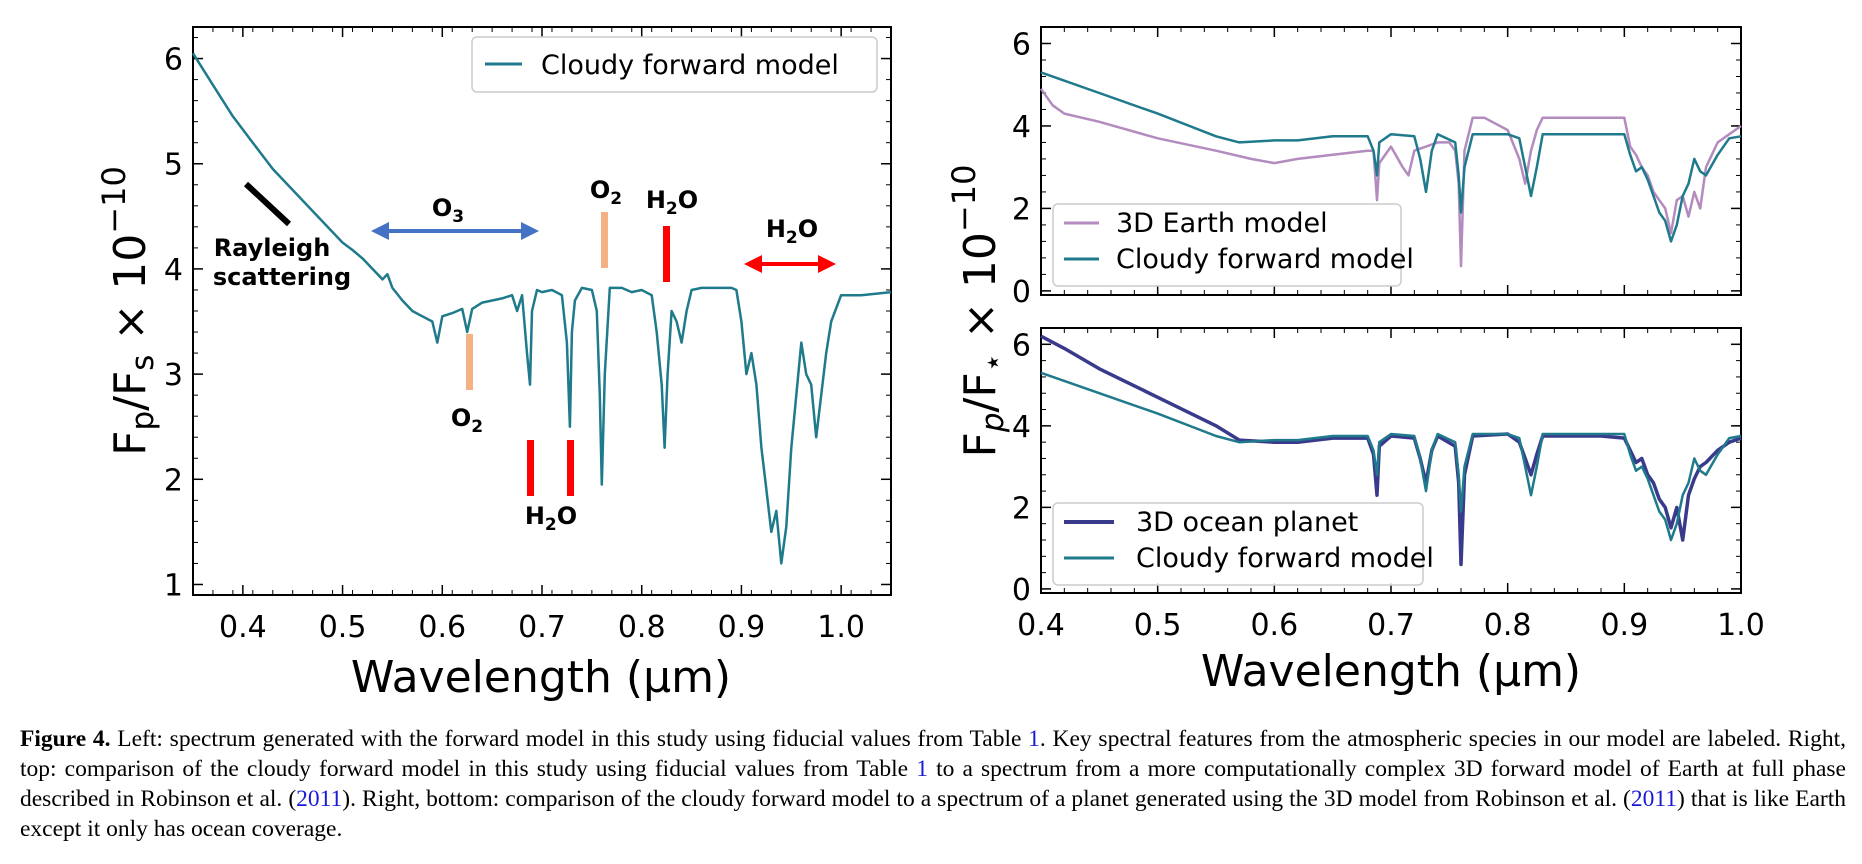 This screenshot has height=864, width=1862. What do you see at coordinates (173, 270) in the screenshot?
I see `left-ytick-label-3: 4` at bounding box center [173, 270].